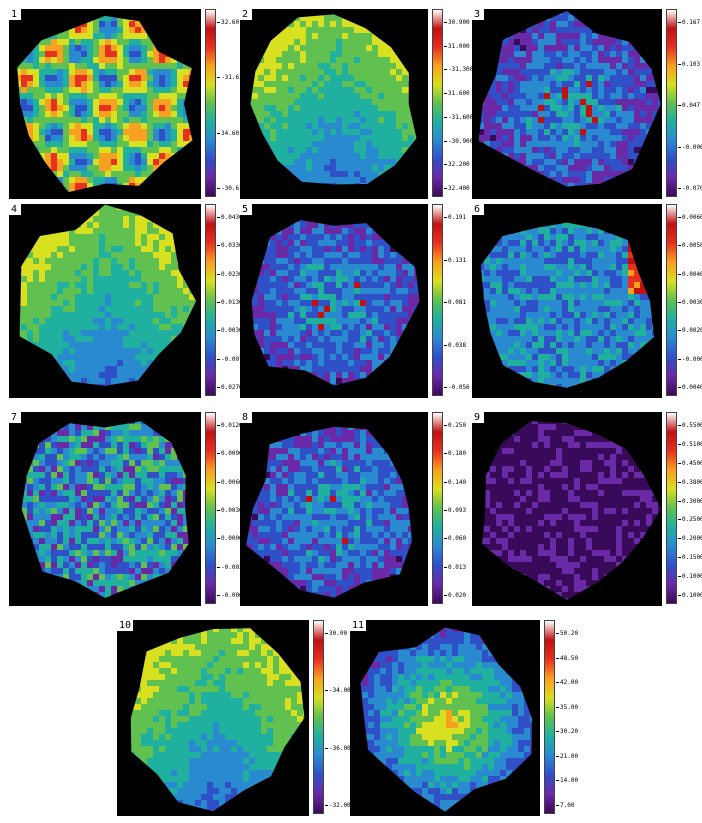 The image size is (702, 823). What do you see at coordinates (230, 274) in the screenshot?
I see `colorbar-tick-label: 0.0230` at bounding box center [230, 274].